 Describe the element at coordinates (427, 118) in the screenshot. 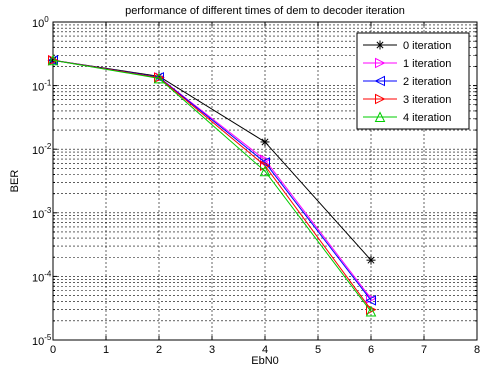

I see `legend-label: 4 iteration` at that location.